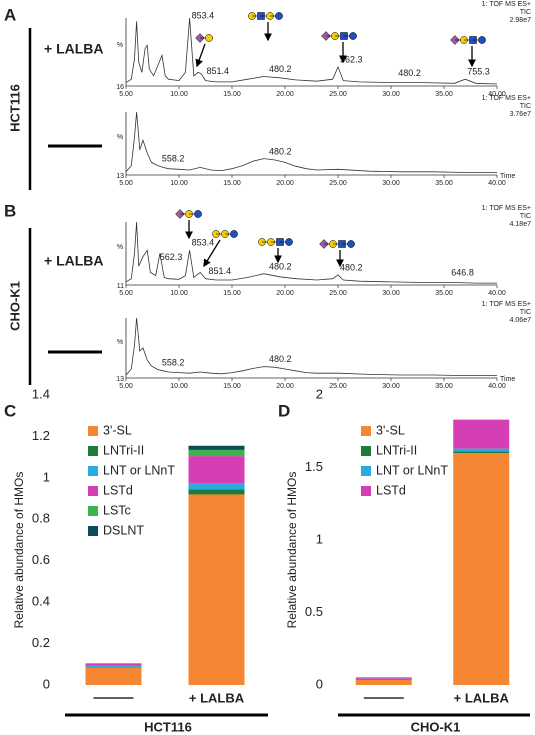 Image resolution: width=535 pixels, height=735 pixels. Describe the element at coordinates (314, 611) in the screenshot. I see `y-tick-label: 0.5` at that location.